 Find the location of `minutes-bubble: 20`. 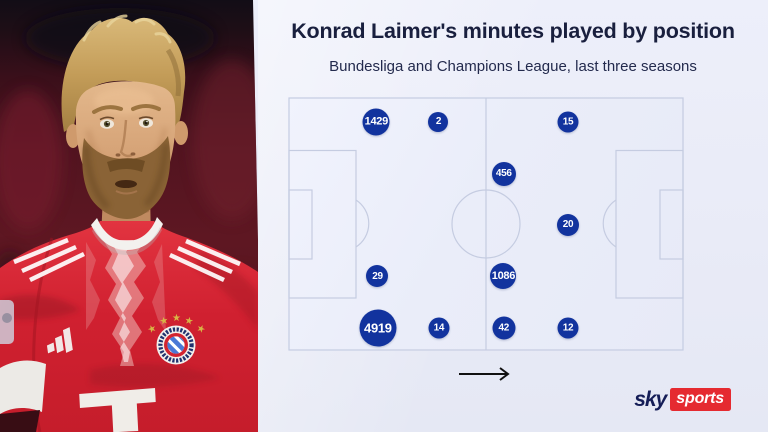

minutes-bubble: 20 is located at coordinates (567, 224).